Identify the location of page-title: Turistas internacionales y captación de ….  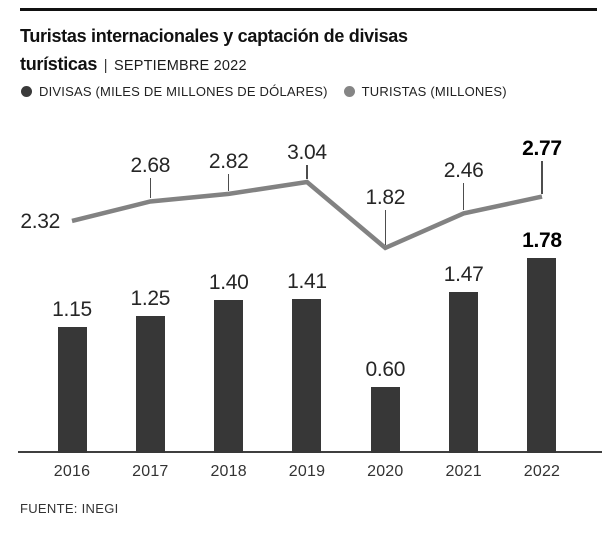
(214, 51).